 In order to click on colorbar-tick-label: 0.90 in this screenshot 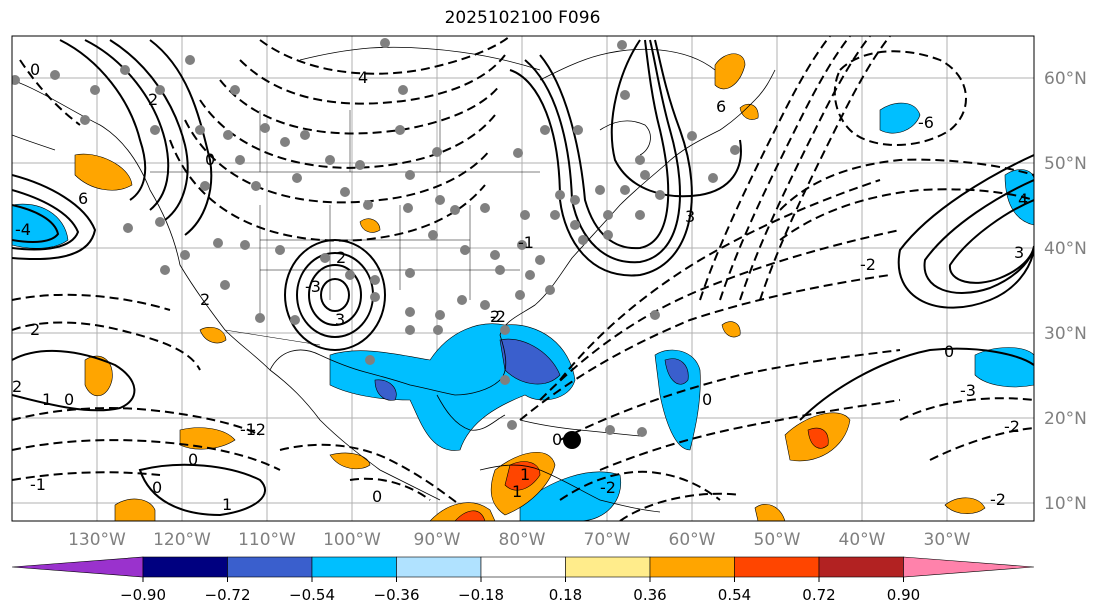, I will do `click(903, 595)`.